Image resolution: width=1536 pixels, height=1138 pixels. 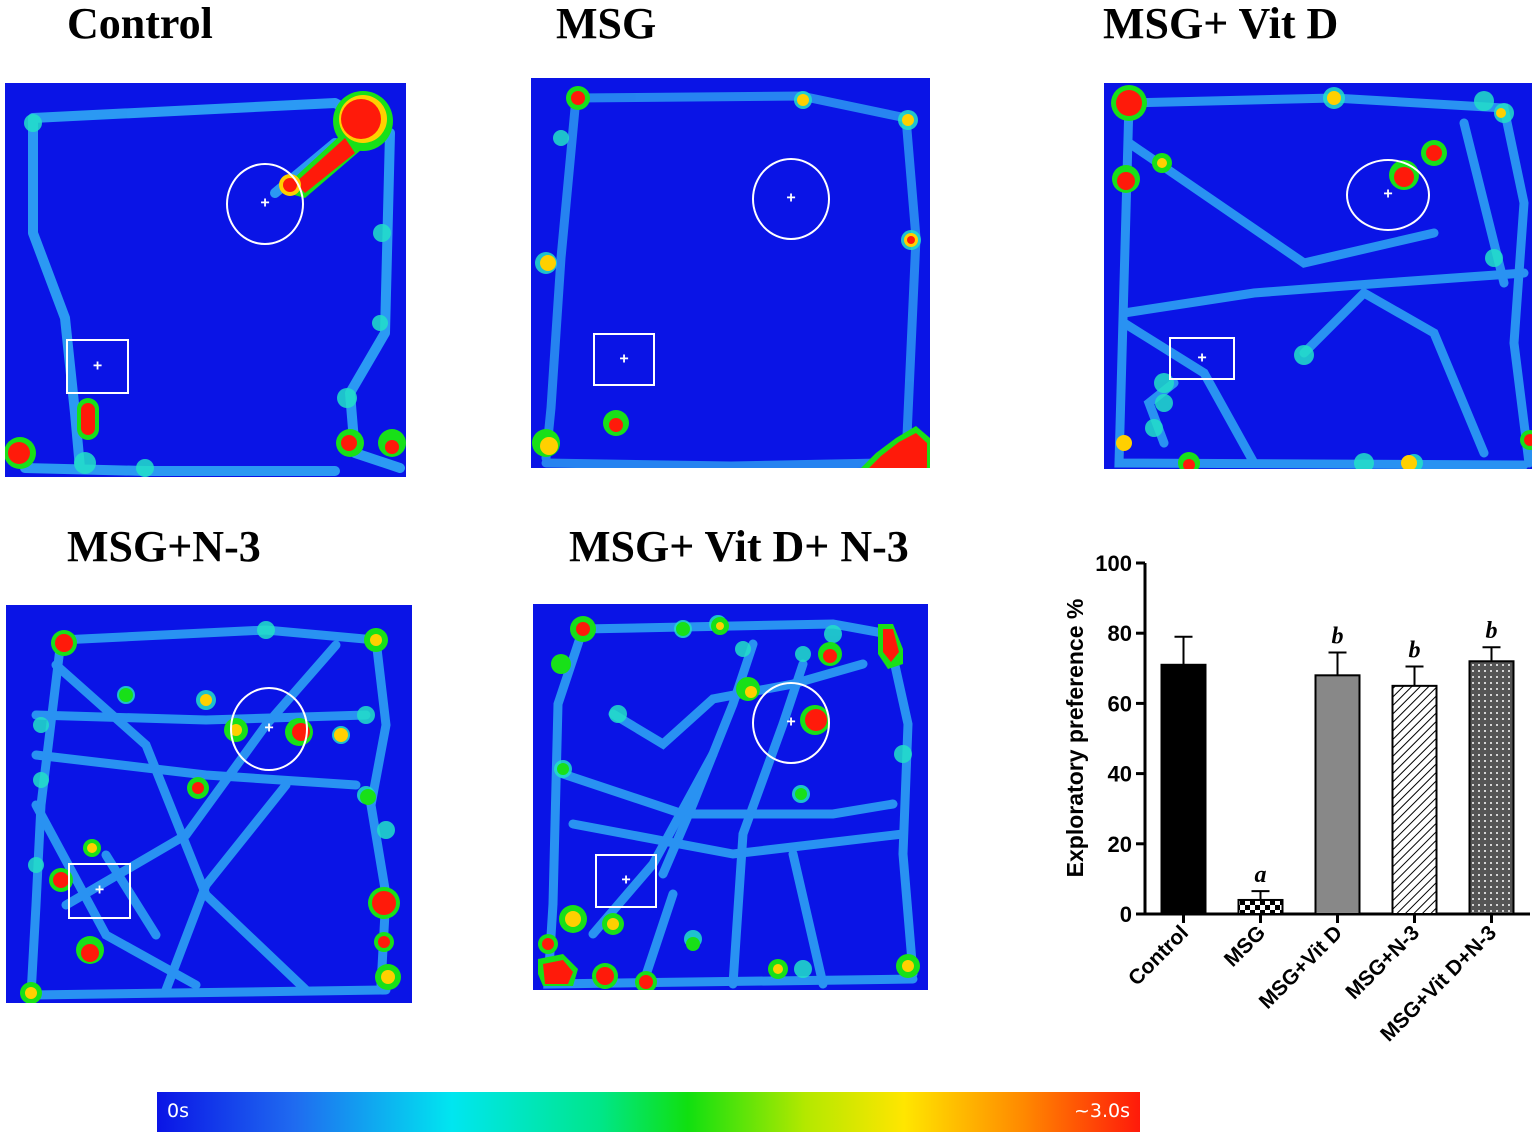 What do you see at coordinates (1120, 774) in the screenshot?
I see `y-tick-label: 40` at bounding box center [1120, 774].